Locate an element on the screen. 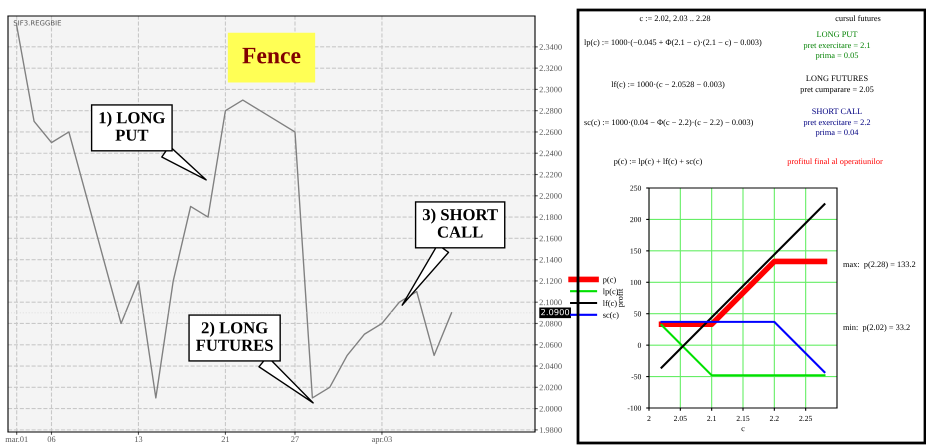  text: pret cumparare = 2.05 is located at coordinates (837, 90).